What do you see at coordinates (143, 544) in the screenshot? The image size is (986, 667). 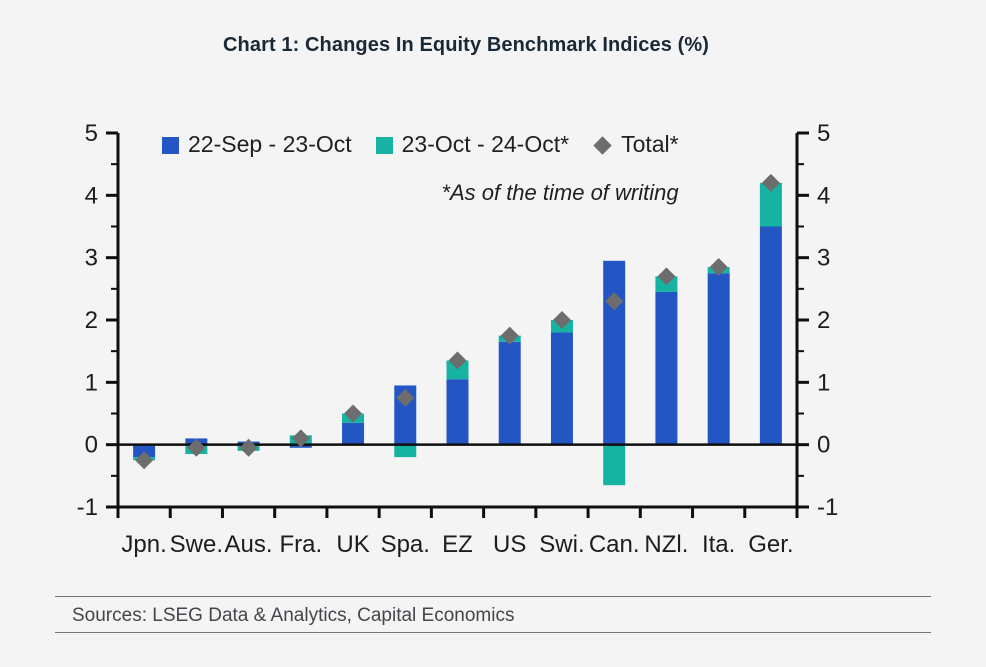 I see `x-category-label: Jpn.` at bounding box center [143, 544].